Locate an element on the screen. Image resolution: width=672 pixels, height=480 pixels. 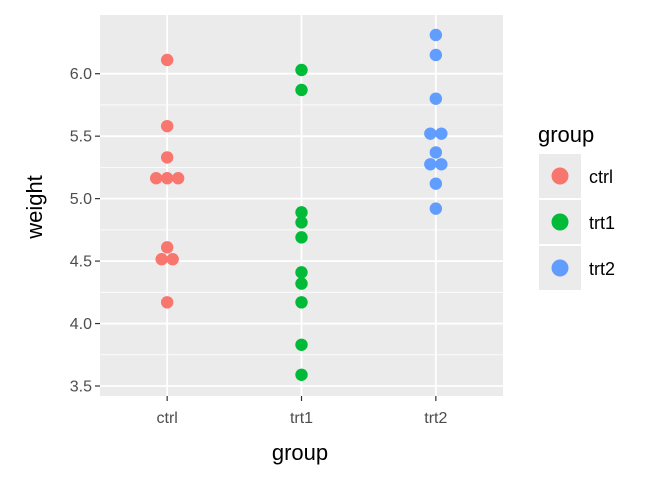
y-tick-label: 3.5 is located at coordinates (81, 387).